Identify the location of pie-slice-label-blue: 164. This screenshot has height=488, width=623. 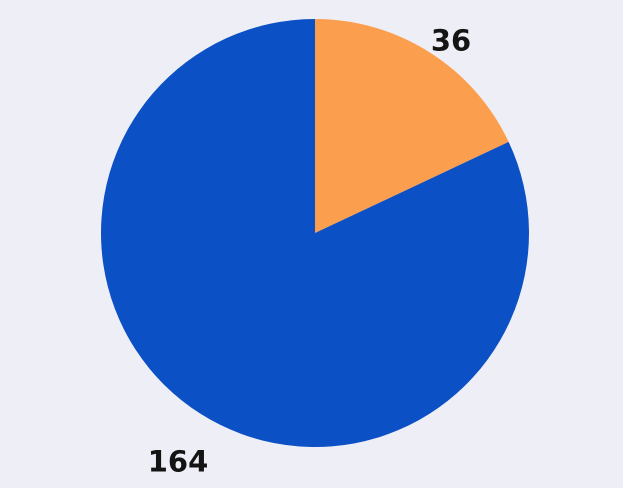
(178, 461).